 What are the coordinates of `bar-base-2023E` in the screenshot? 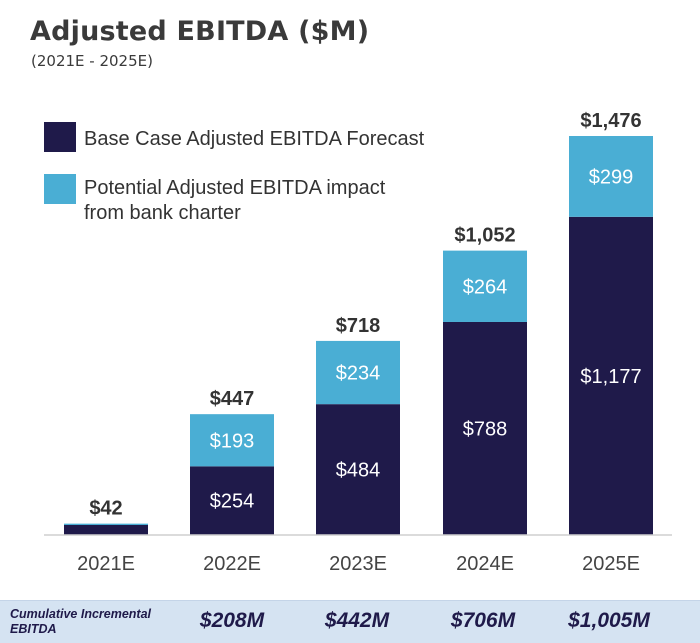 It's located at (358, 469).